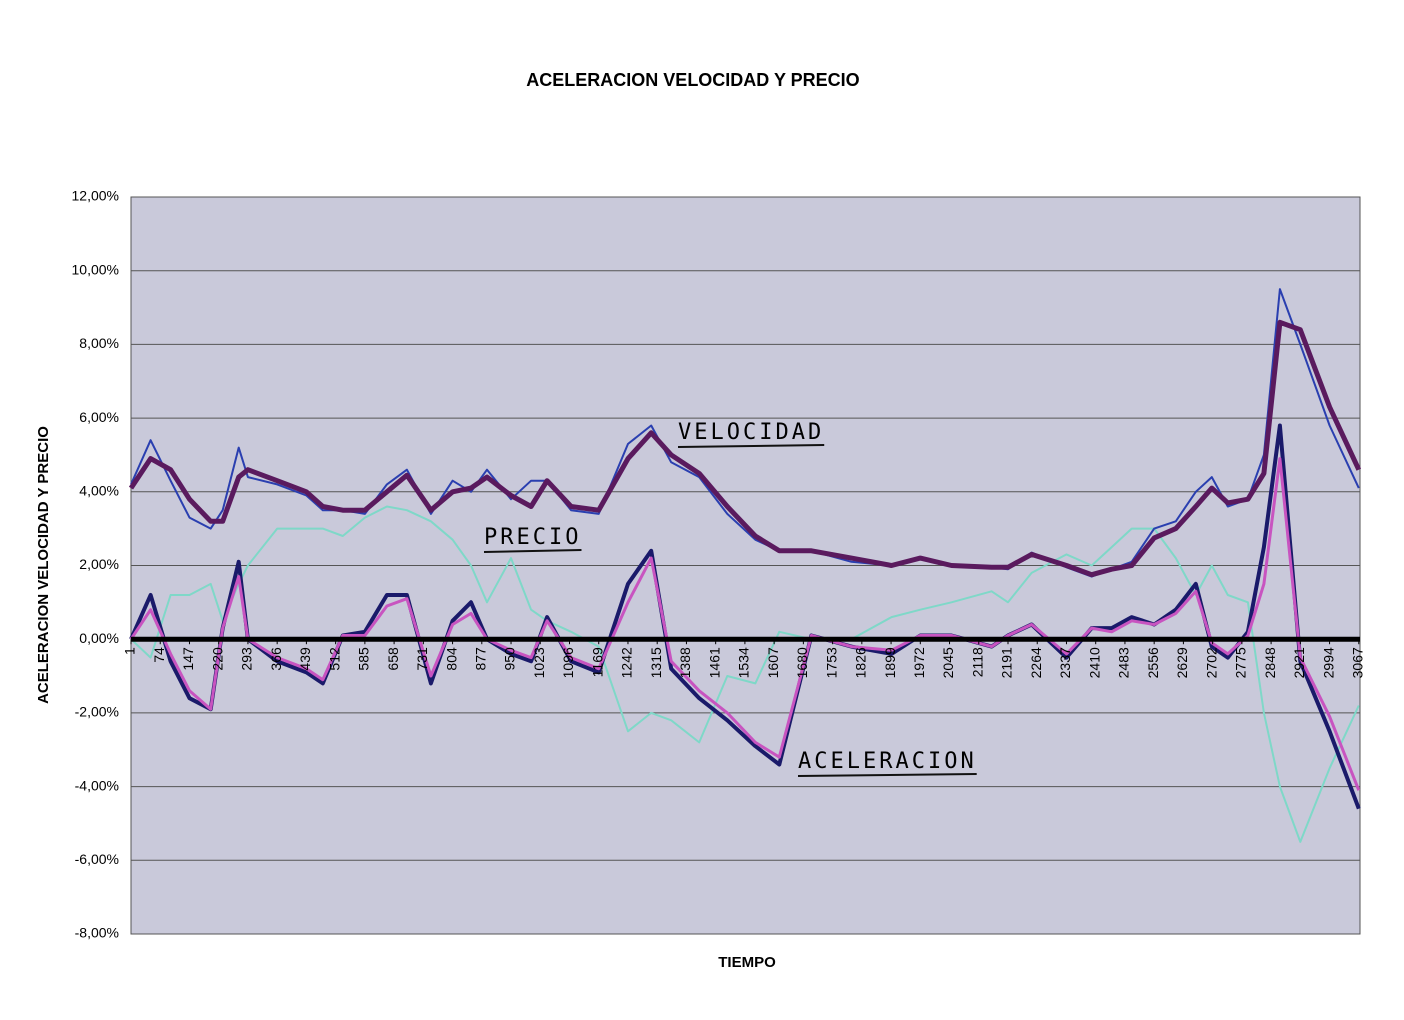 The width and height of the screenshot is (1404, 1020). I want to click on x-tick-label: 731, so click(422, 659).